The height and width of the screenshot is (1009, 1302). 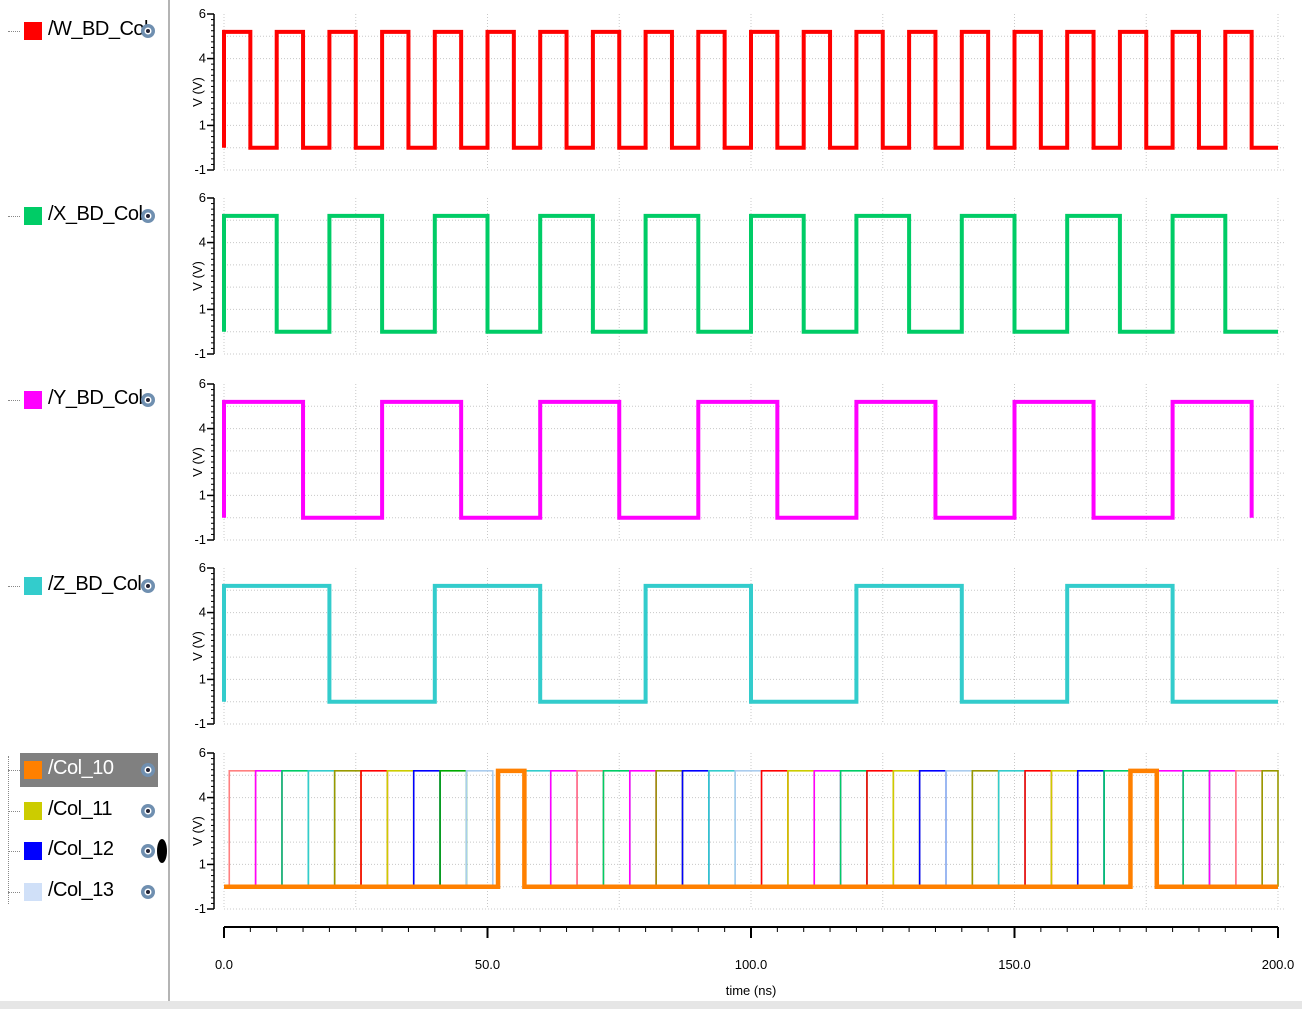 I want to click on legend-item-z-bd-col: /Z_BD_Col, so click(x=84, y=586).